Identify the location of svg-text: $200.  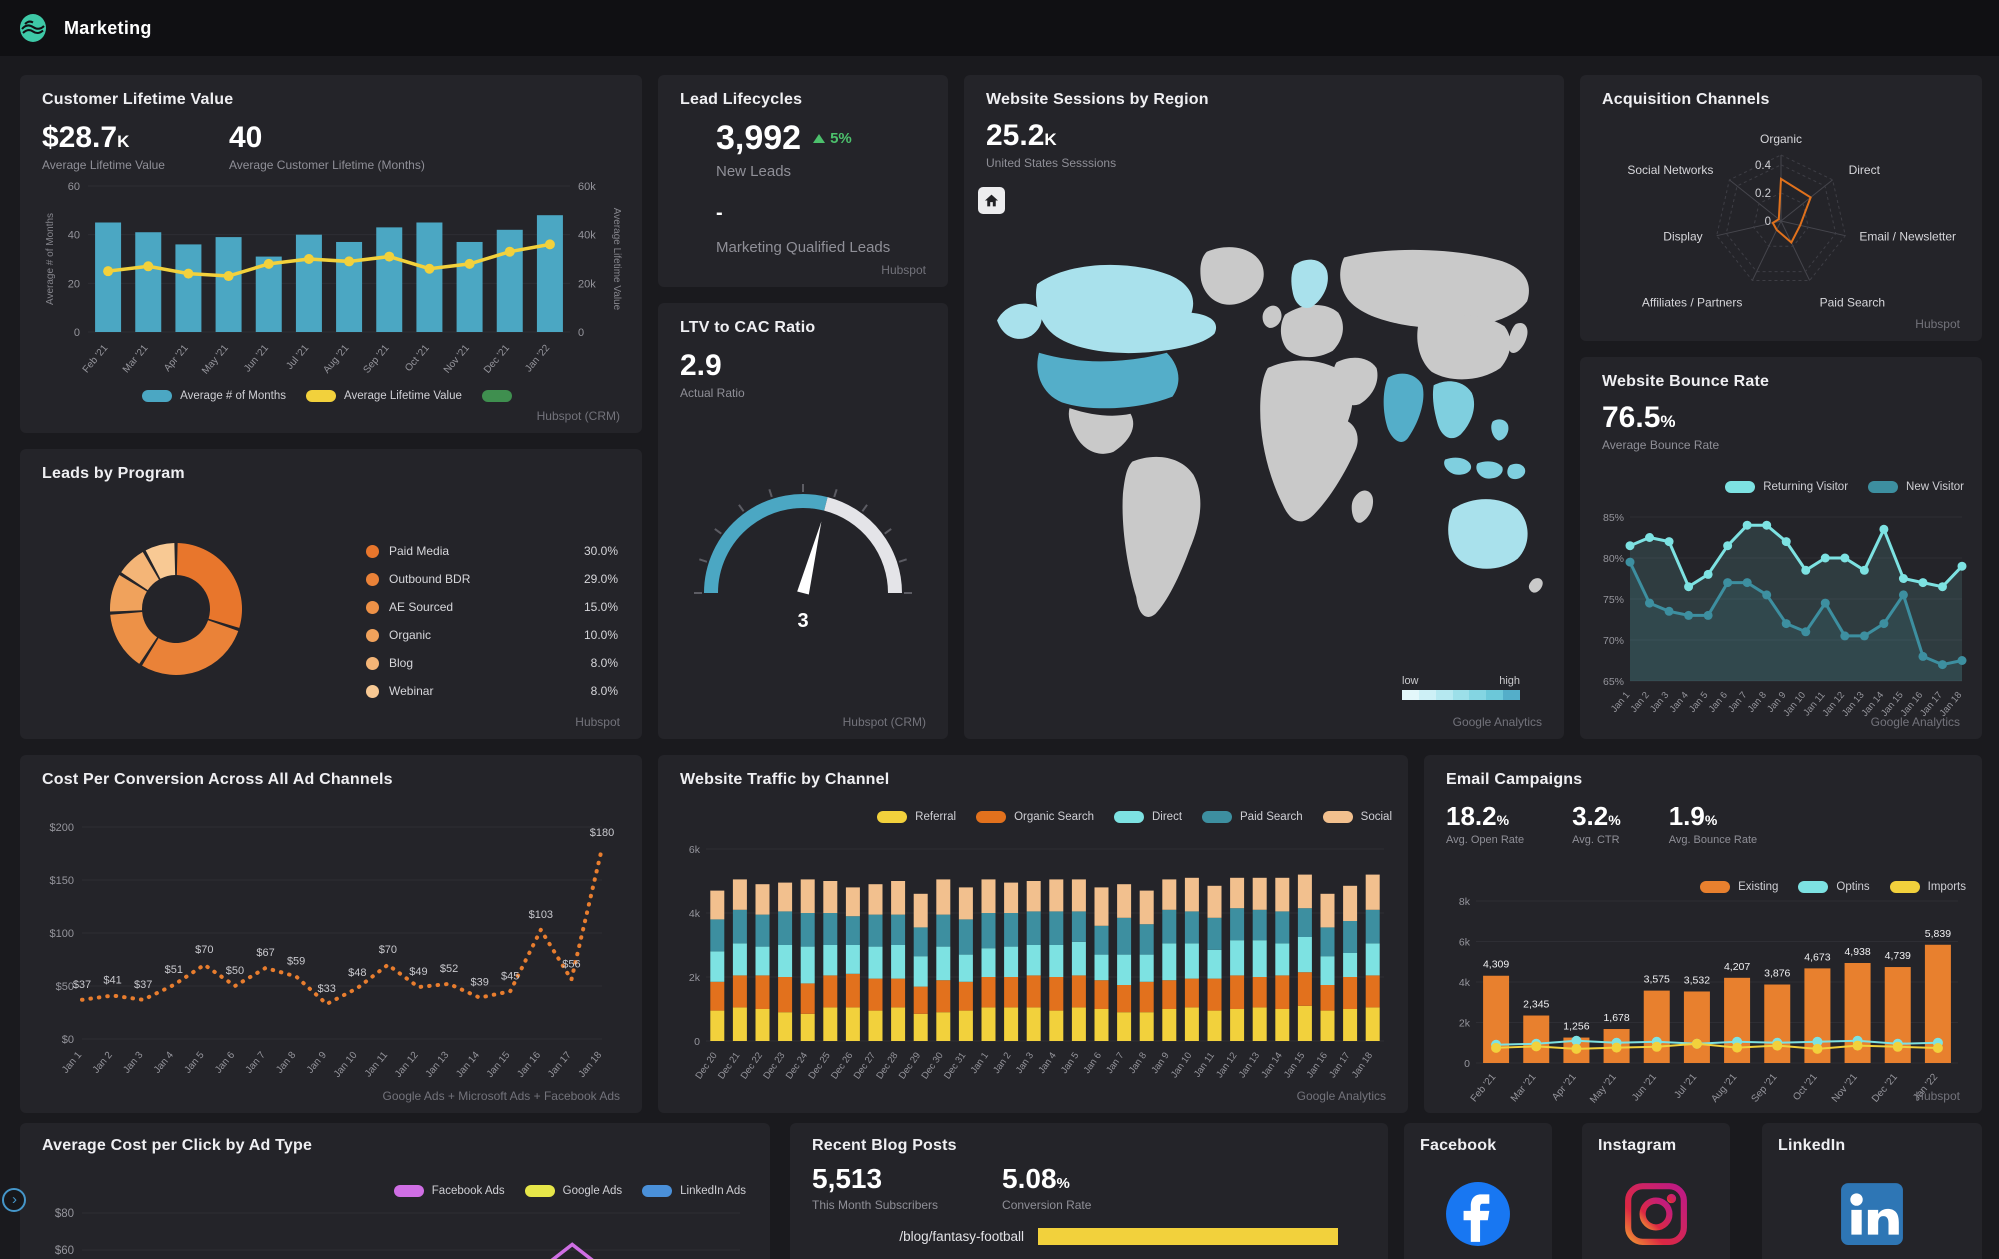
(62, 828).